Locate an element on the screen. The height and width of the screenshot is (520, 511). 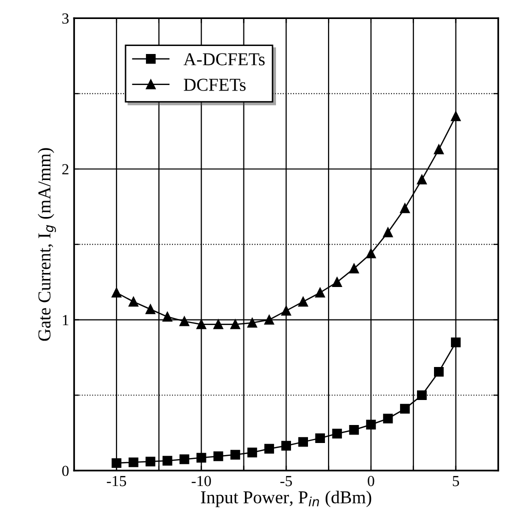
x-tick-label: -5 is located at coordinates (286, 481).